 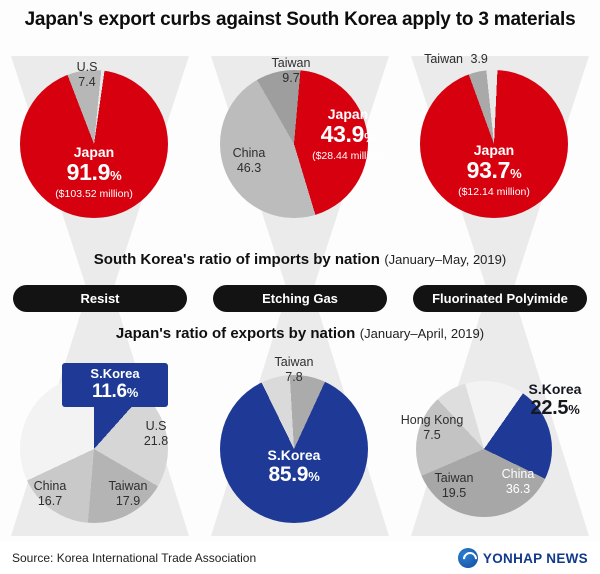 I want to click on label-taiwan: Taiwan 7.8, so click(x=294, y=369).